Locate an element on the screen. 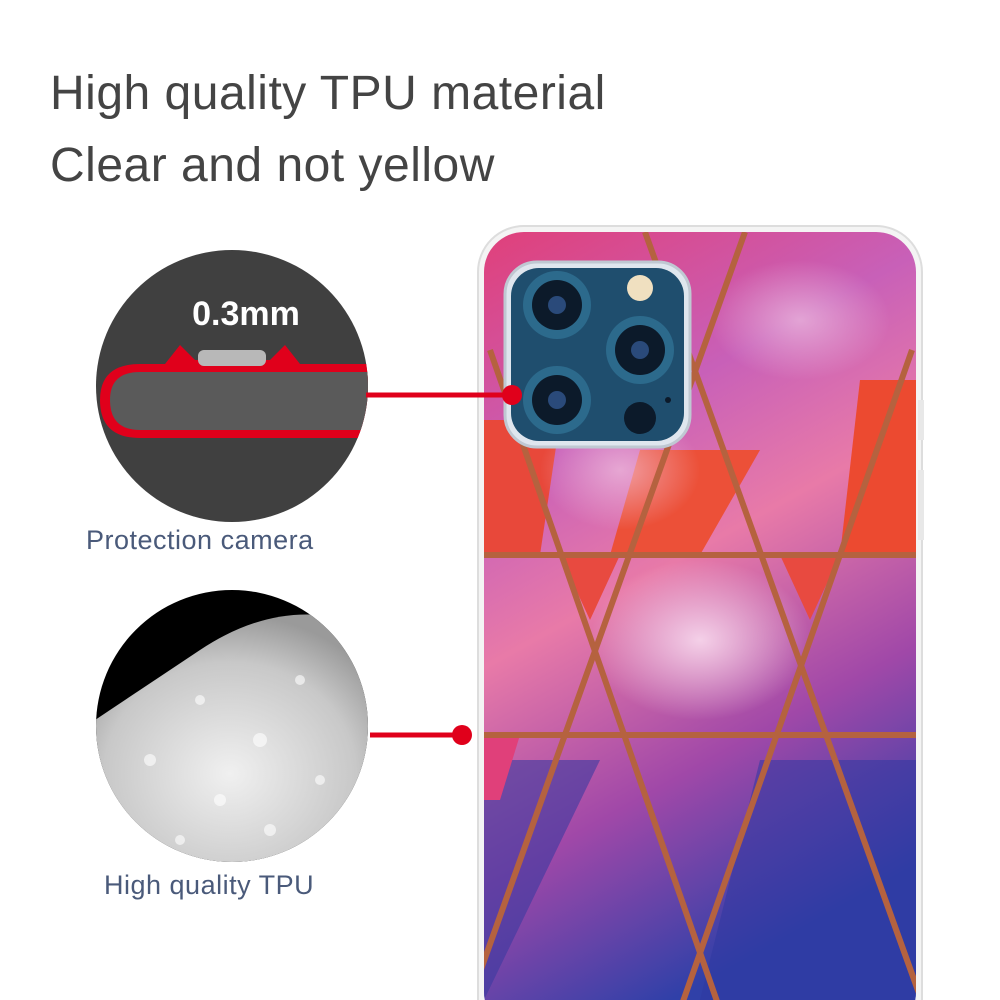 This screenshot has height=1000, width=1000. tpu-material-callout is located at coordinates (284, 726).